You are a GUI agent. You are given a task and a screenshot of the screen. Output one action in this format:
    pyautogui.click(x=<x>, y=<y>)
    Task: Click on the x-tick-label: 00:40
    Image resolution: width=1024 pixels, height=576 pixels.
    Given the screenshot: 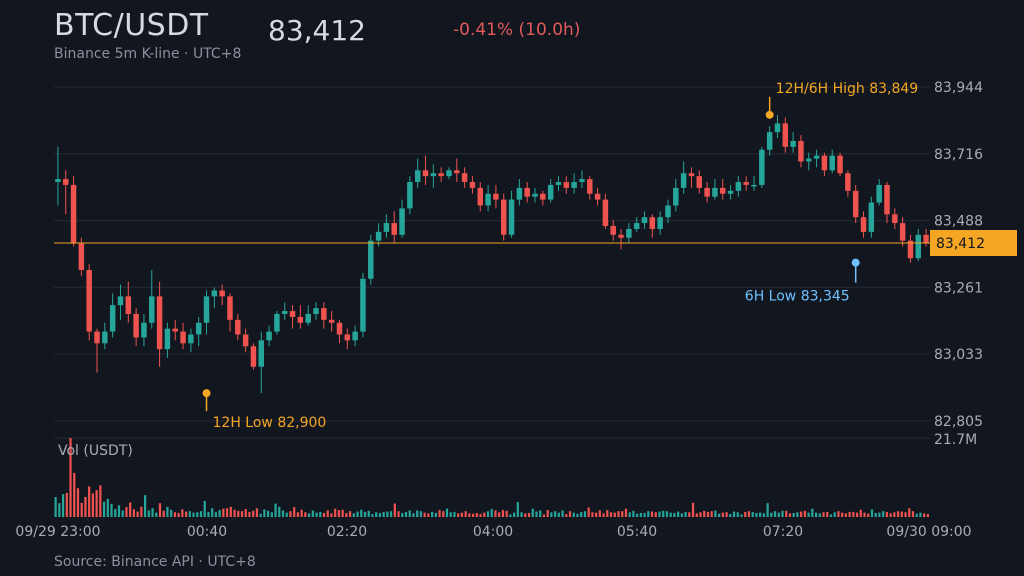 What is the action you would take?
    pyautogui.click(x=207, y=532)
    